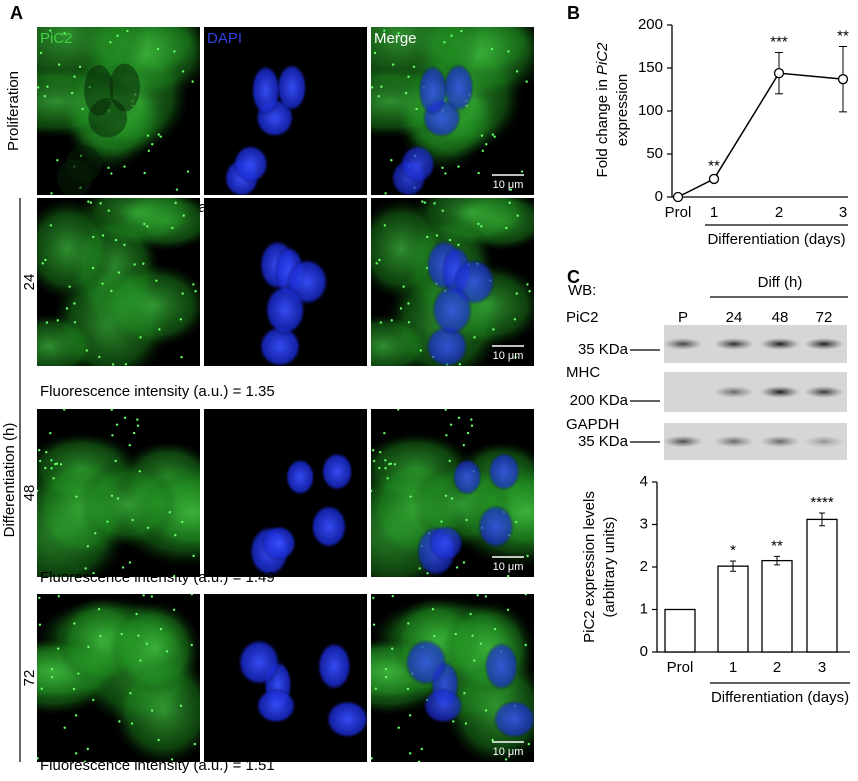 Image resolution: width=858 pixels, height=781 pixels. Describe the element at coordinates (714, 212) in the screenshot. I see `x-tick-label: 1` at that location.